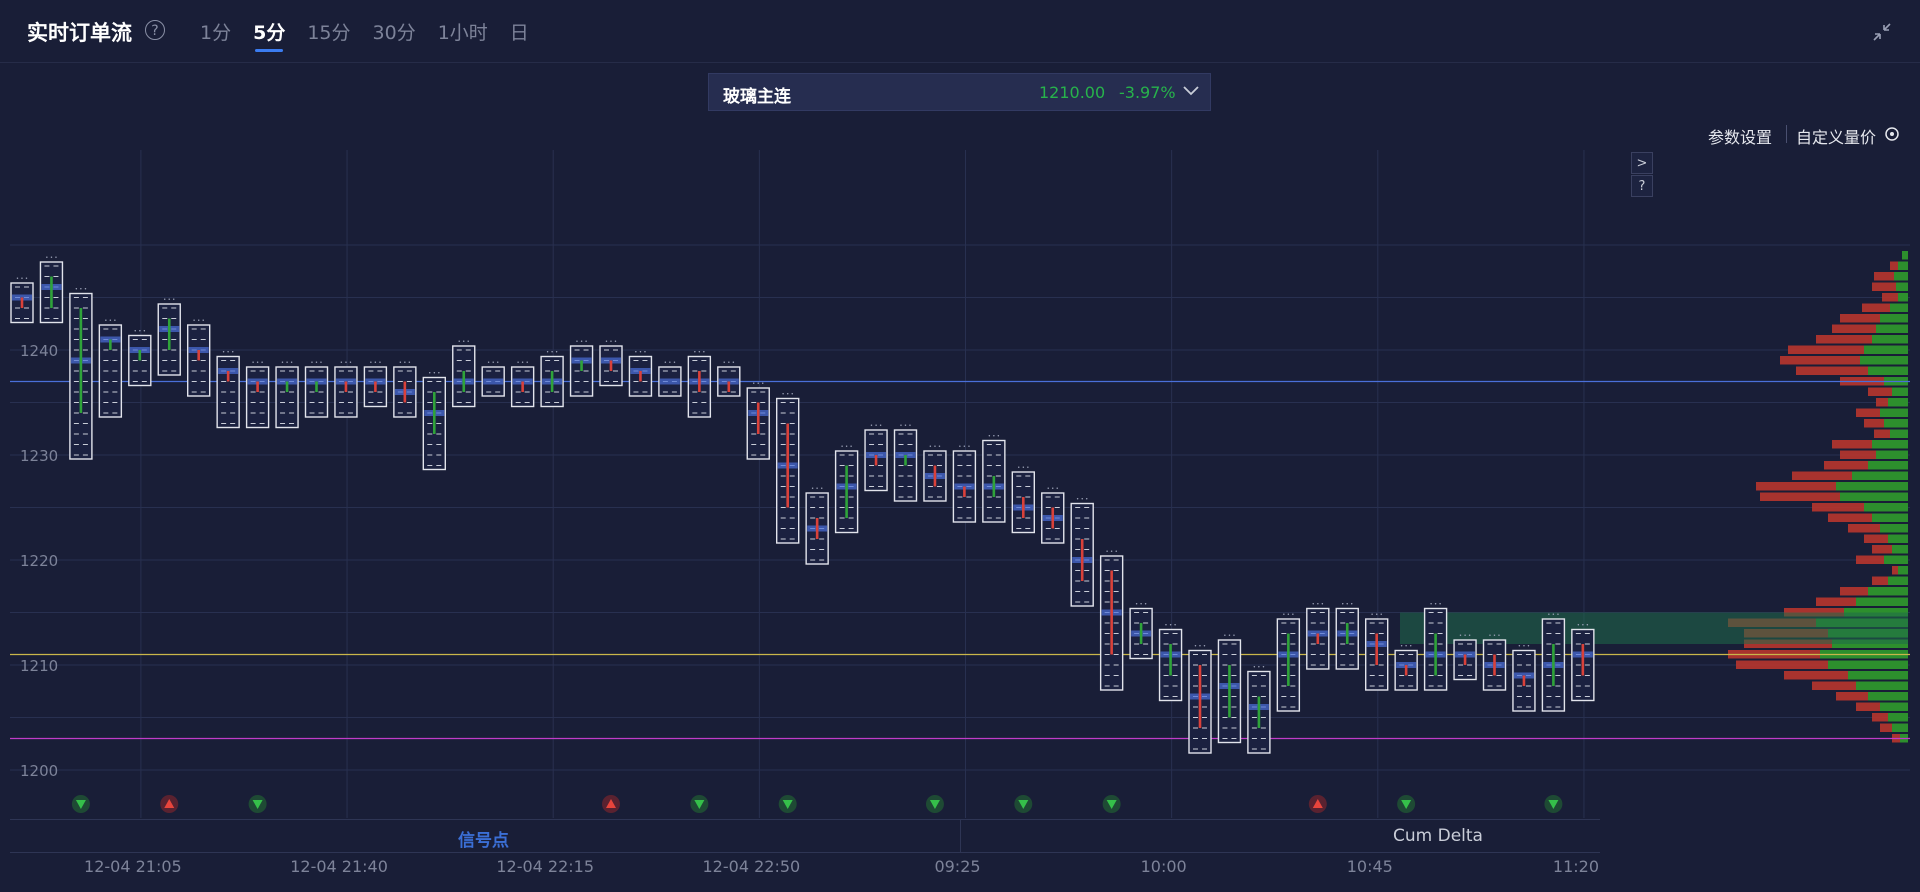  What do you see at coordinates (817, 804) in the screenshot?
I see `signal-markers` at bounding box center [817, 804].